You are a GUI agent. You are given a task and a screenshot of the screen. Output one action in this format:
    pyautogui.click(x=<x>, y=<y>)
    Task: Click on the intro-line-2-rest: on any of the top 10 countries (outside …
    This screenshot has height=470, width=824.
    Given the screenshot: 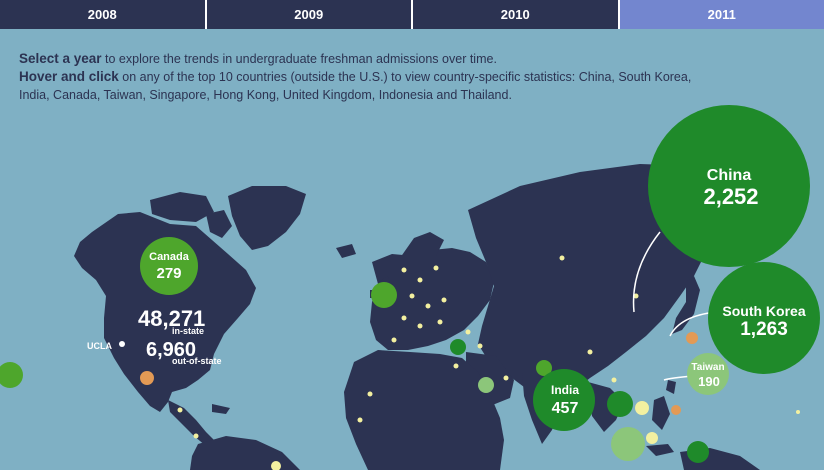 What is the action you would take?
    pyautogui.click(x=355, y=86)
    